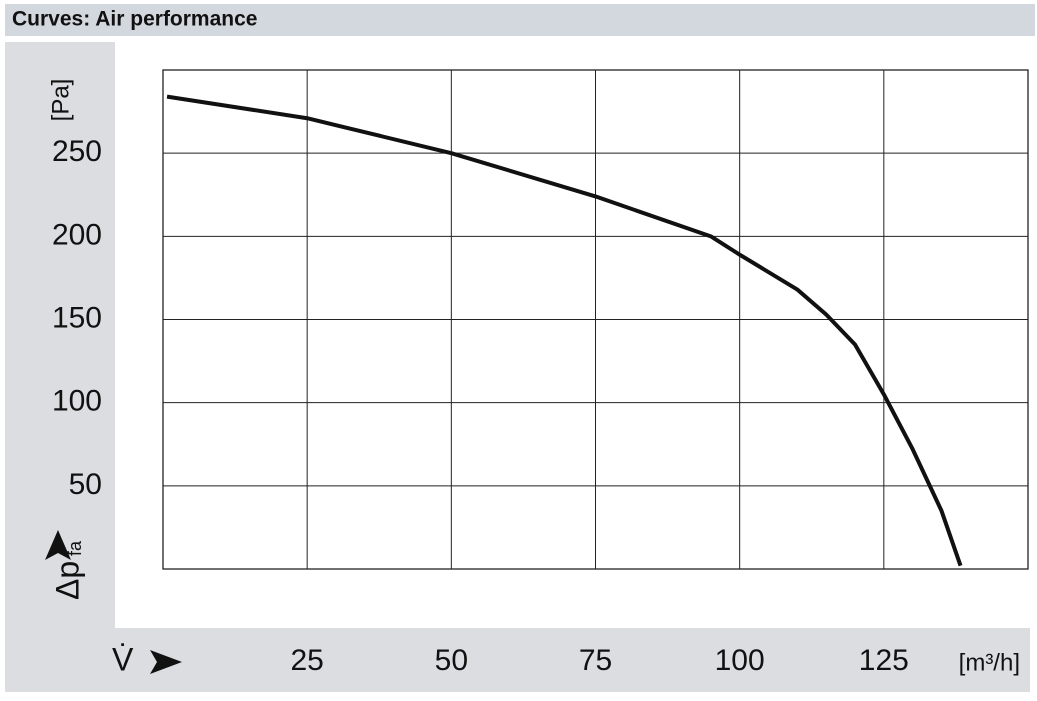 This screenshot has width=1037, height=701. What do you see at coordinates (451, 660) in the screenshot?
I see `x-tick-label: 50` at bounding box center [451, 660].